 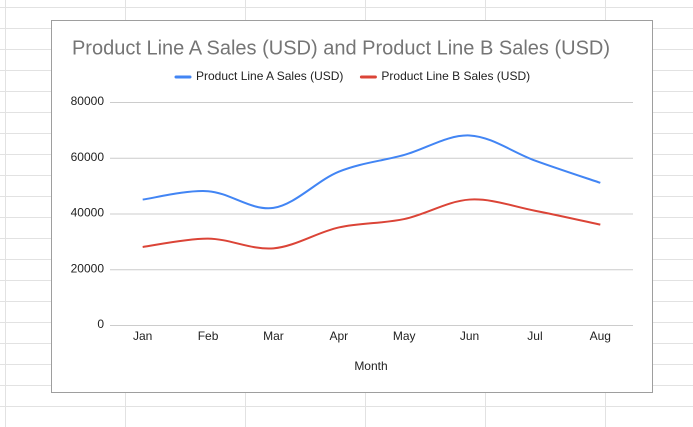 I want to click on y-tick-label: 20000, so click(x=88, y=268).